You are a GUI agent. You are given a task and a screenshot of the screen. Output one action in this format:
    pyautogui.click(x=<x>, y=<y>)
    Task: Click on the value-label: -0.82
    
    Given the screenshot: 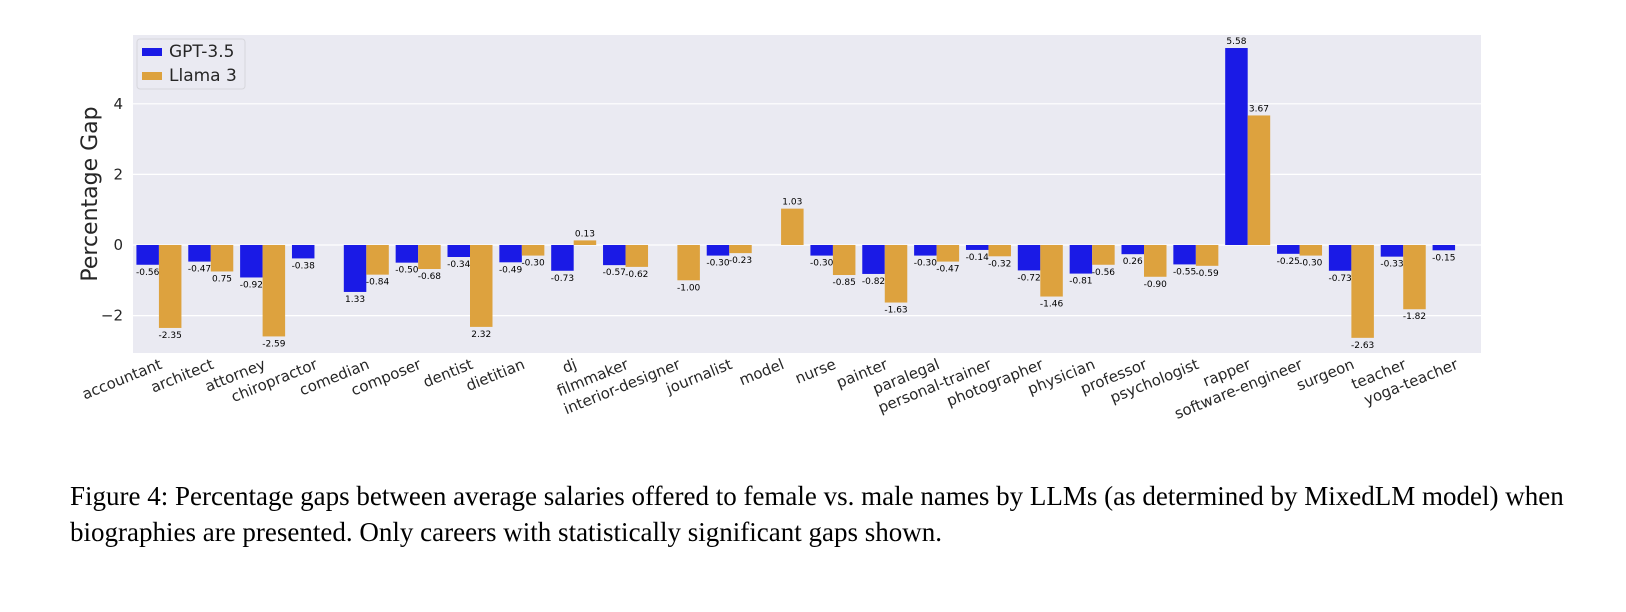 What is the action you would take?
    pyautogui.click(x=873, y=282)
    